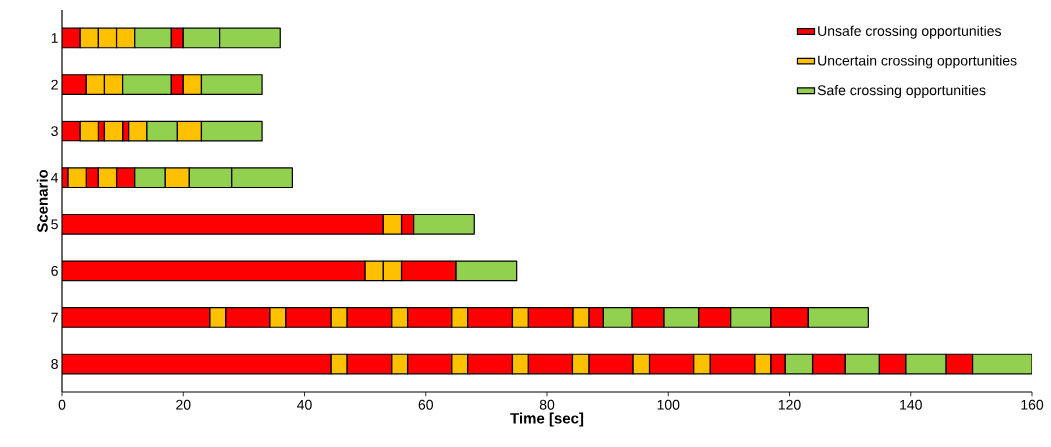  Describe the element at coordinates (54, 84) in the screenshot. I see `y-tick-label: 2` at that location.